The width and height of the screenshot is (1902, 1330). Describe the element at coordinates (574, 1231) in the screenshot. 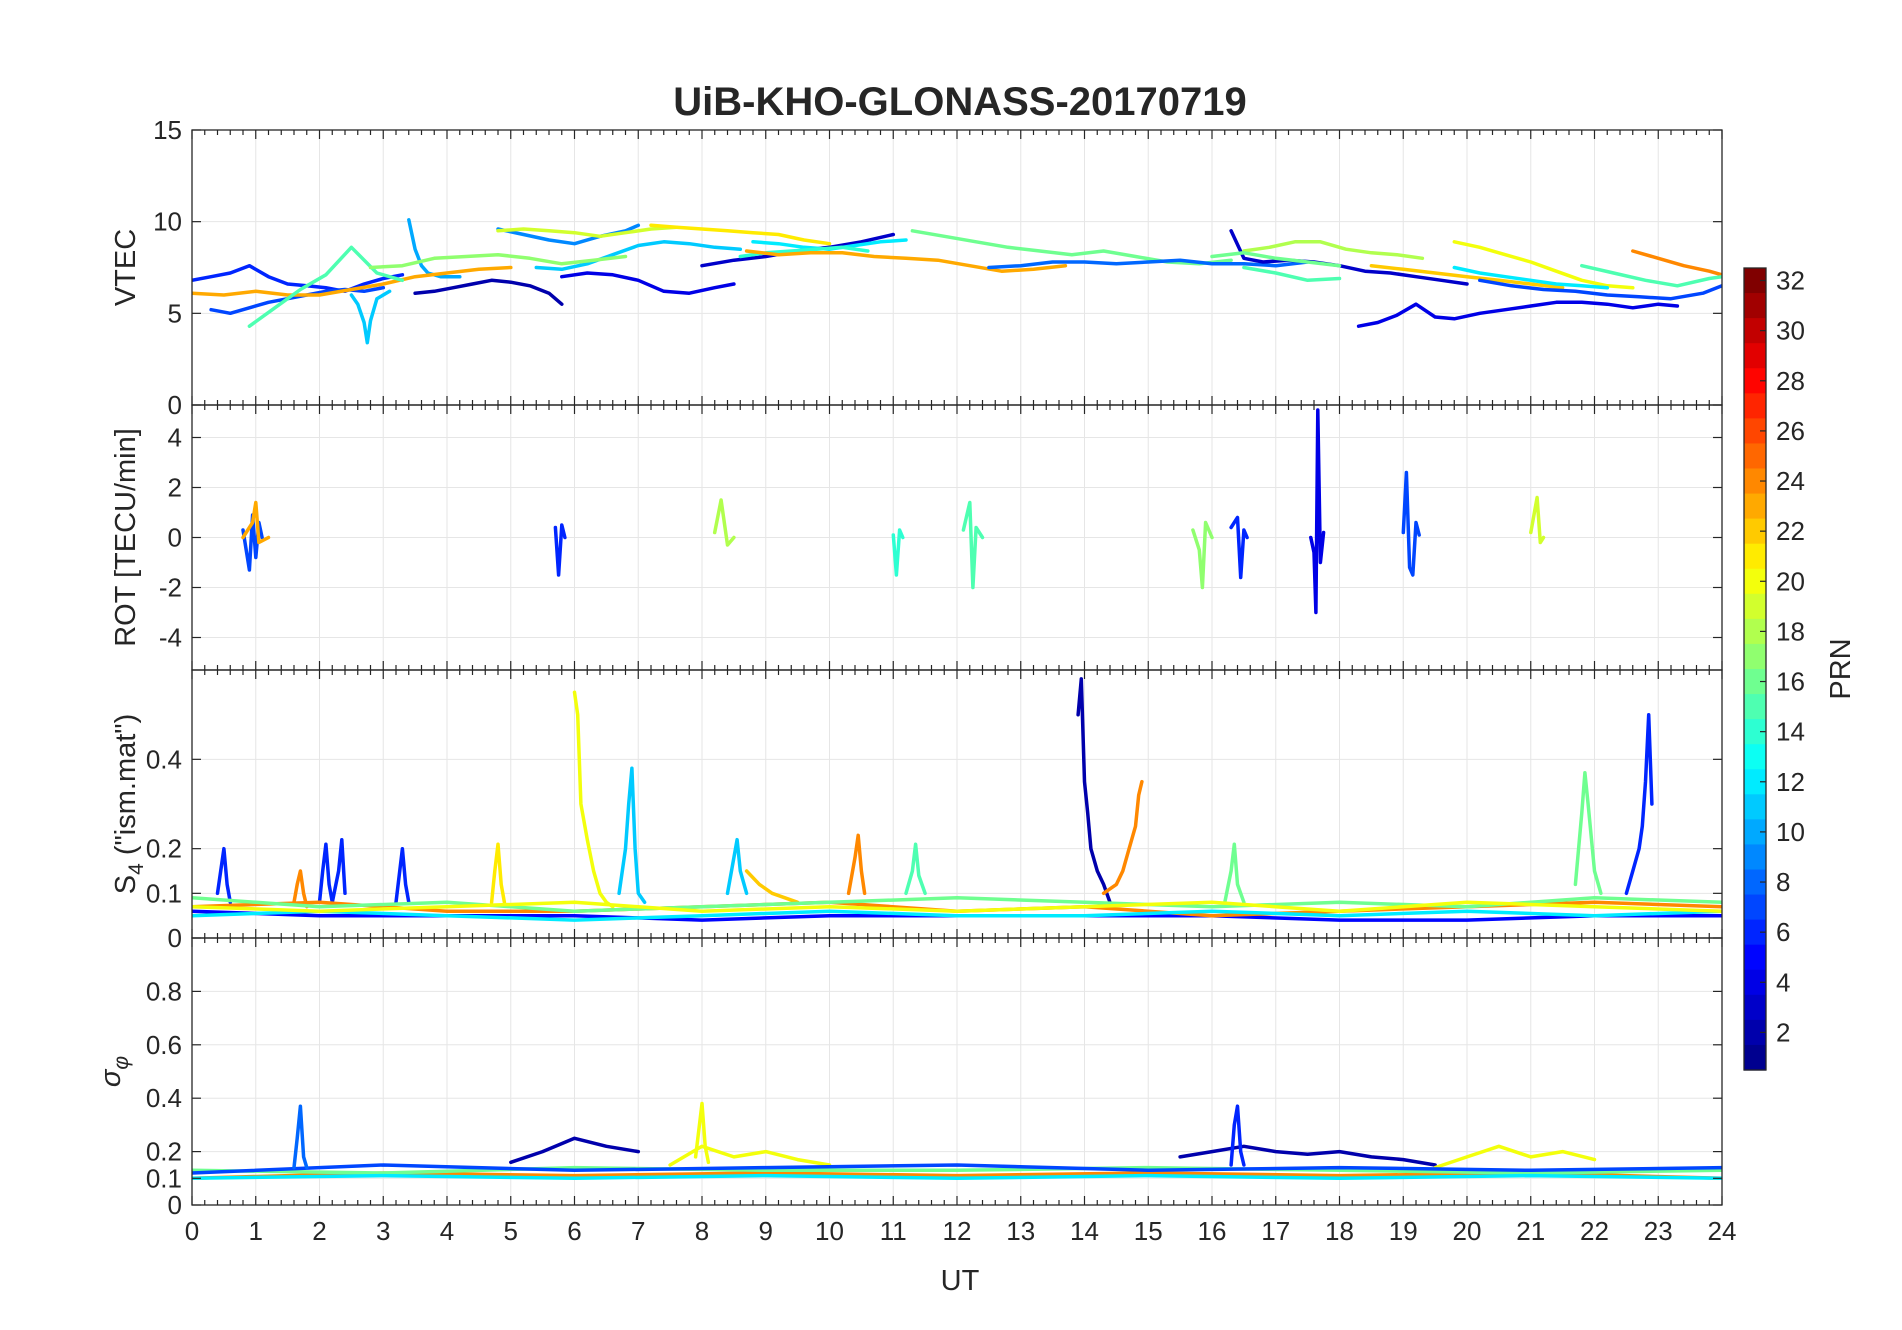

I see `x-tick-label: 6` at that location.